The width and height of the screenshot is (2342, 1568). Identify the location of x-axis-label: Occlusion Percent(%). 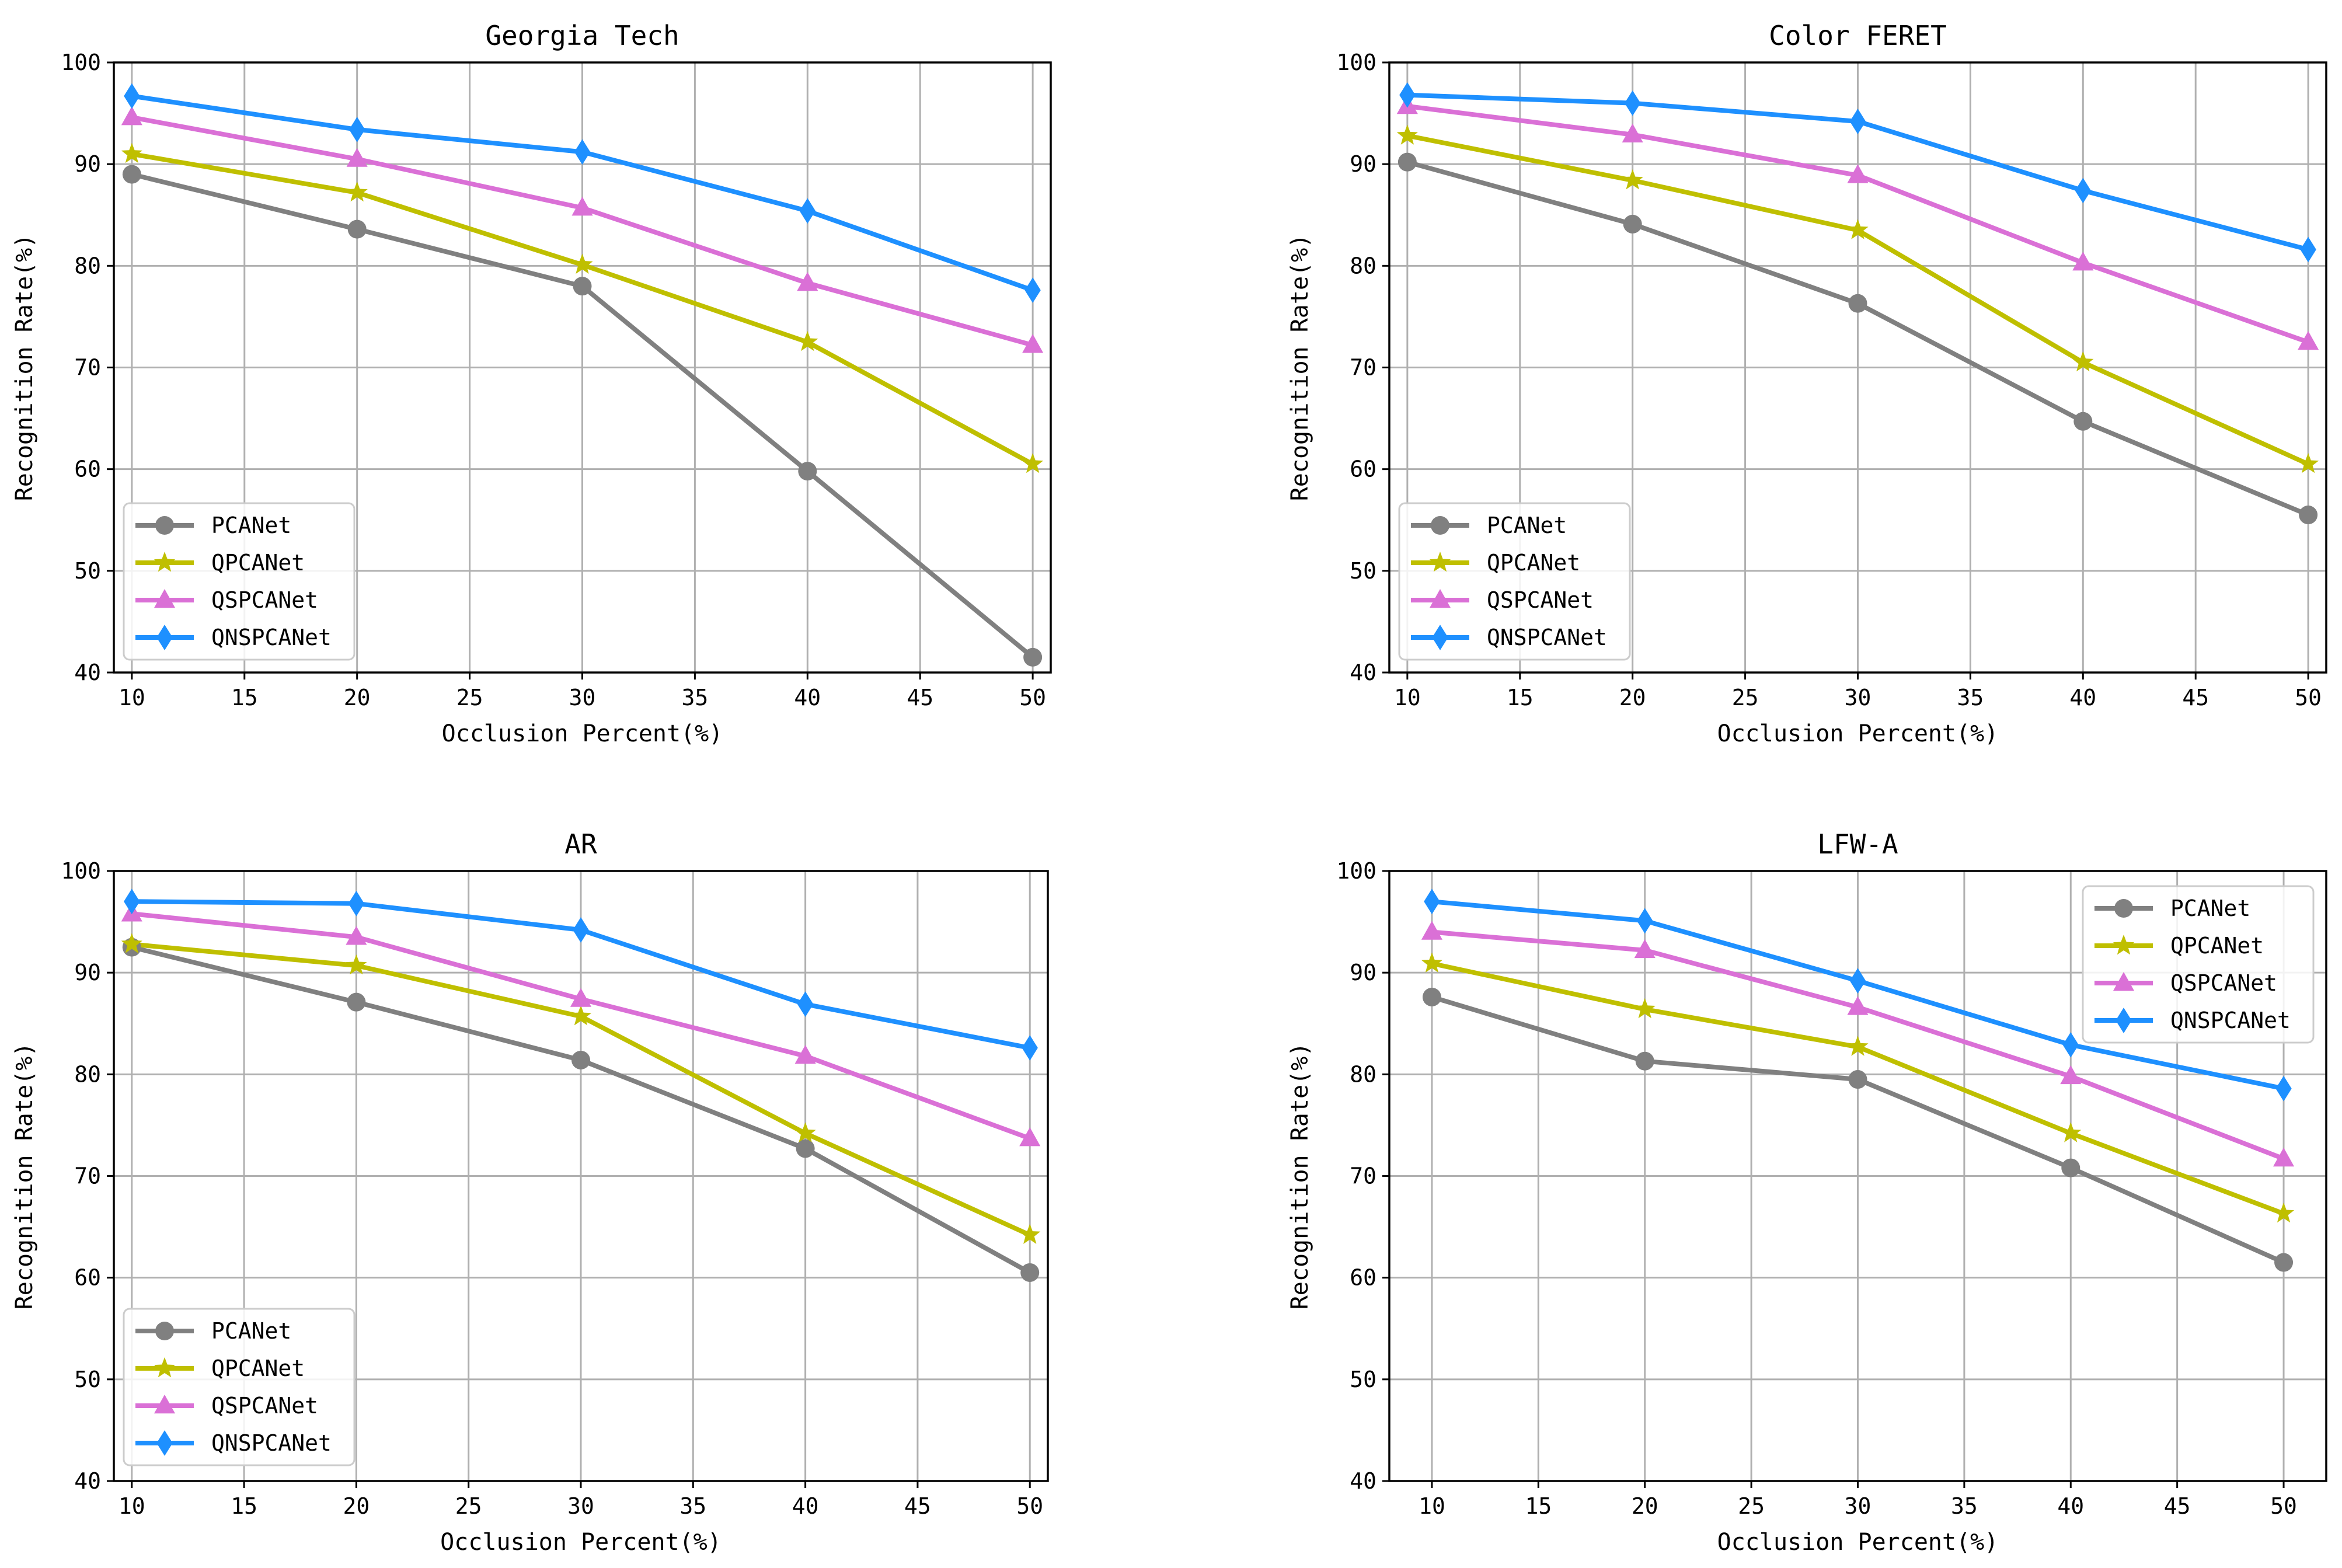
(581, 1543).